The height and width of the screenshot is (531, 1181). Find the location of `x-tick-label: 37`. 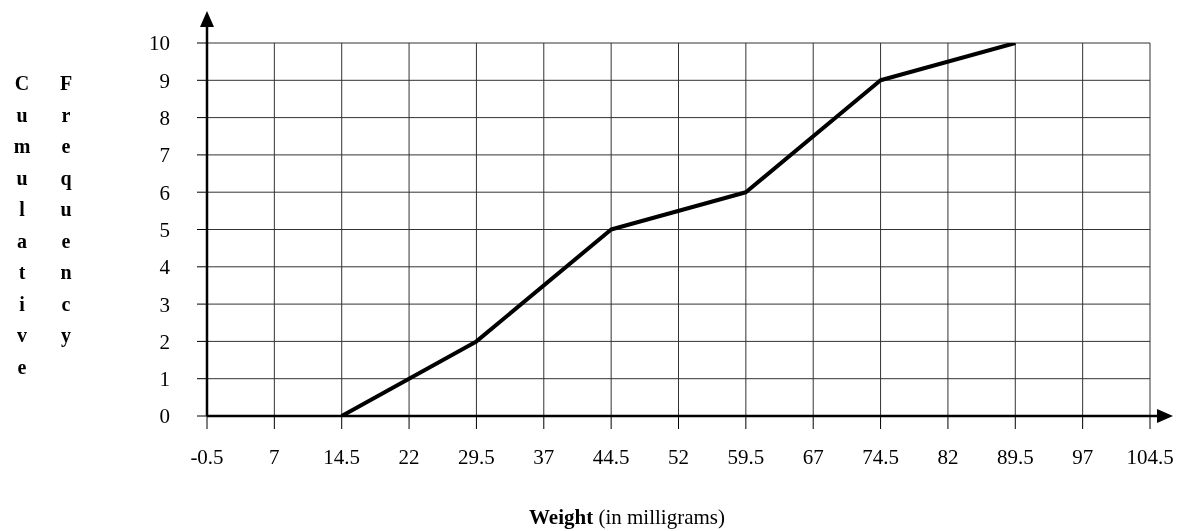

x-tick-label: 37 is located at coordinates (544, 456).